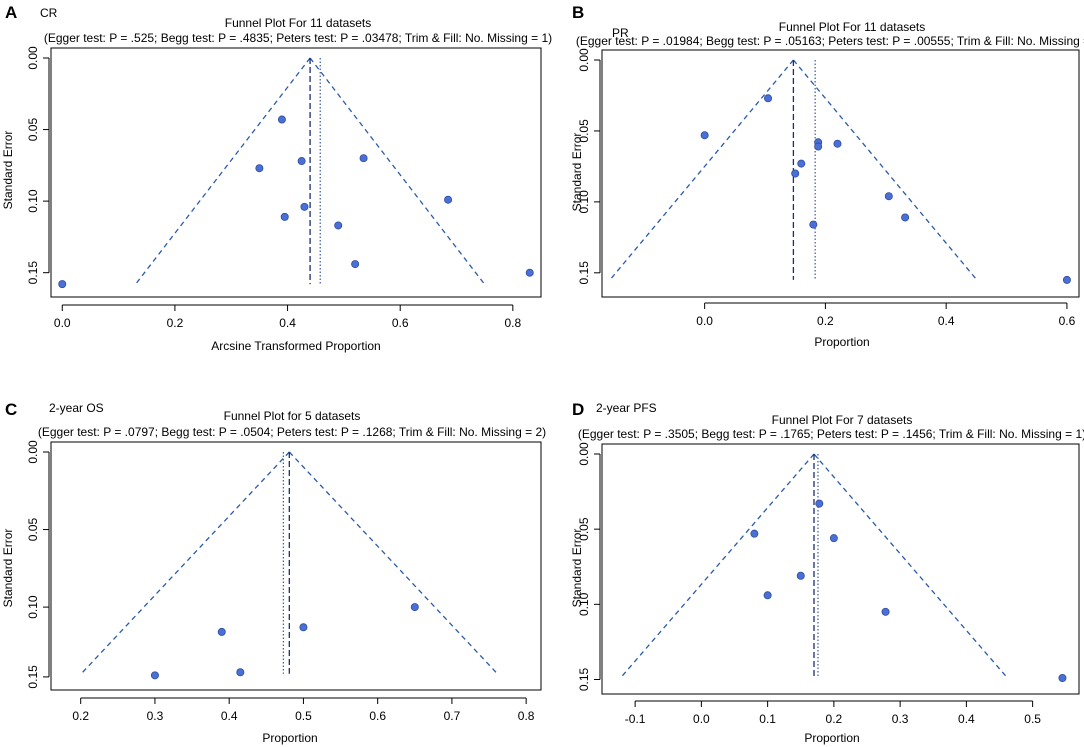  I want to click on x-axis-ticks: 0.0 0.2 0.4 0.6, so click(886, 315).